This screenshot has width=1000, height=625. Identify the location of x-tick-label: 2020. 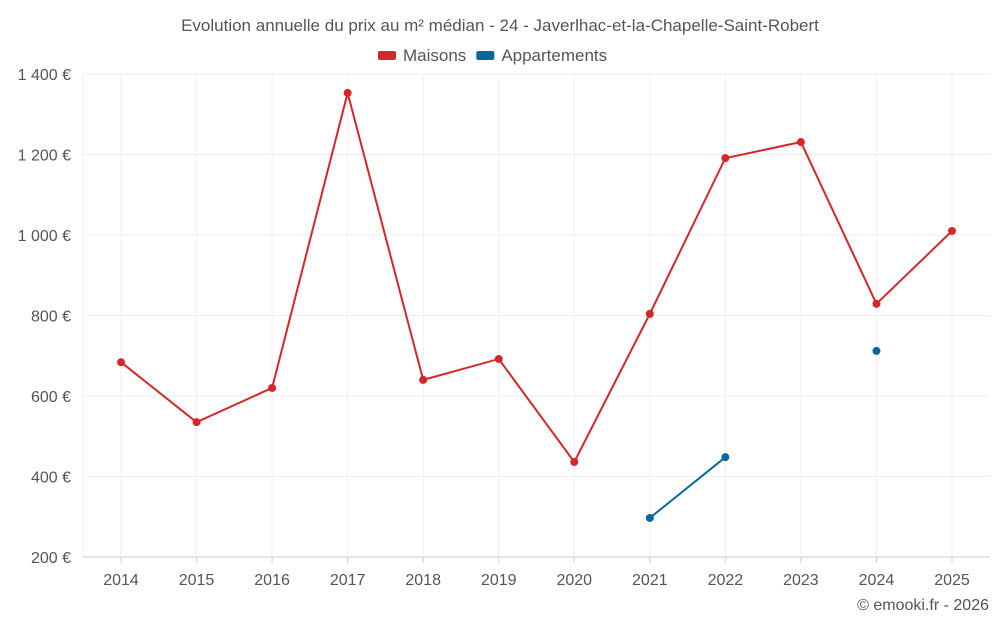
(574, 580).